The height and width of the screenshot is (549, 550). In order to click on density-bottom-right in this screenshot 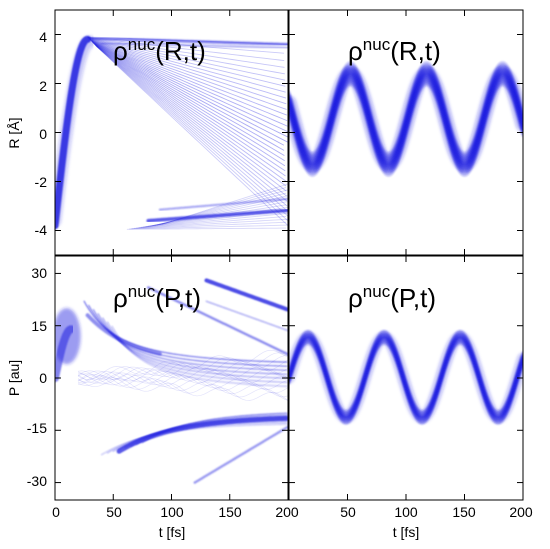, I will do `click(406, 377)`.